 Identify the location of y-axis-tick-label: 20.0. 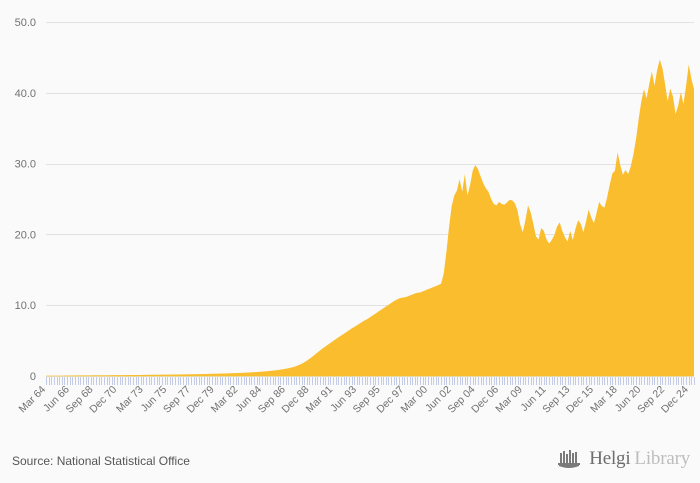
(25, 235).